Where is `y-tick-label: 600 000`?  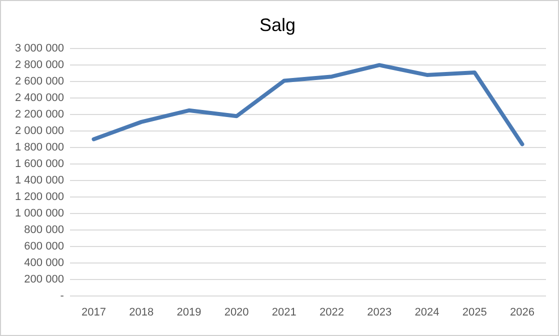
y-tick-label: 600 000 is located at coordinates (44, 246).